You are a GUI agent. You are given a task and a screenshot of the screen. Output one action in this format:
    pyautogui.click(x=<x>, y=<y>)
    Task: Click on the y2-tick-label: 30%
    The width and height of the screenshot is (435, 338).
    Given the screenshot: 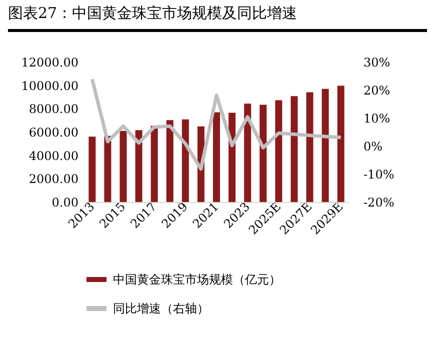 What is the action you would take?
    pyautogui.click(x=377, y=63)
    